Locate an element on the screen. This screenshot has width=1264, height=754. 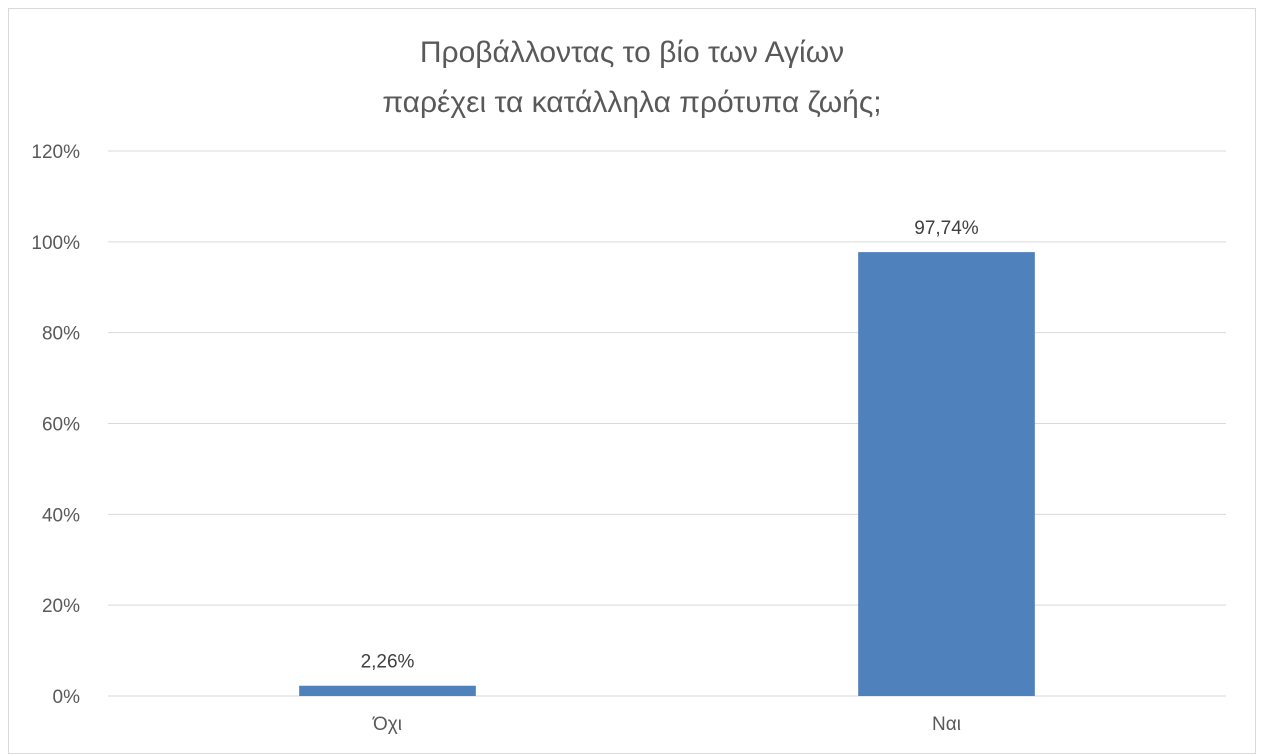
y-tick-label: 100% is located at coordinates (55, 243).